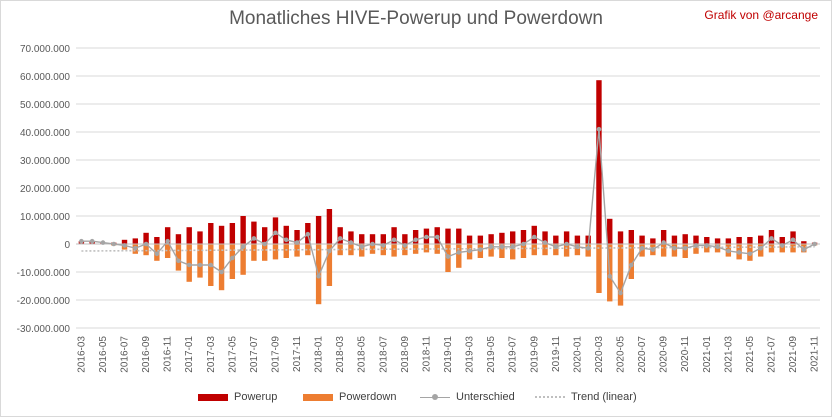 The image size is (832, 417). Describe the element at coordinates (81, 354) in the screenshot. I see `x-tick-label: 2016-03` at that location.